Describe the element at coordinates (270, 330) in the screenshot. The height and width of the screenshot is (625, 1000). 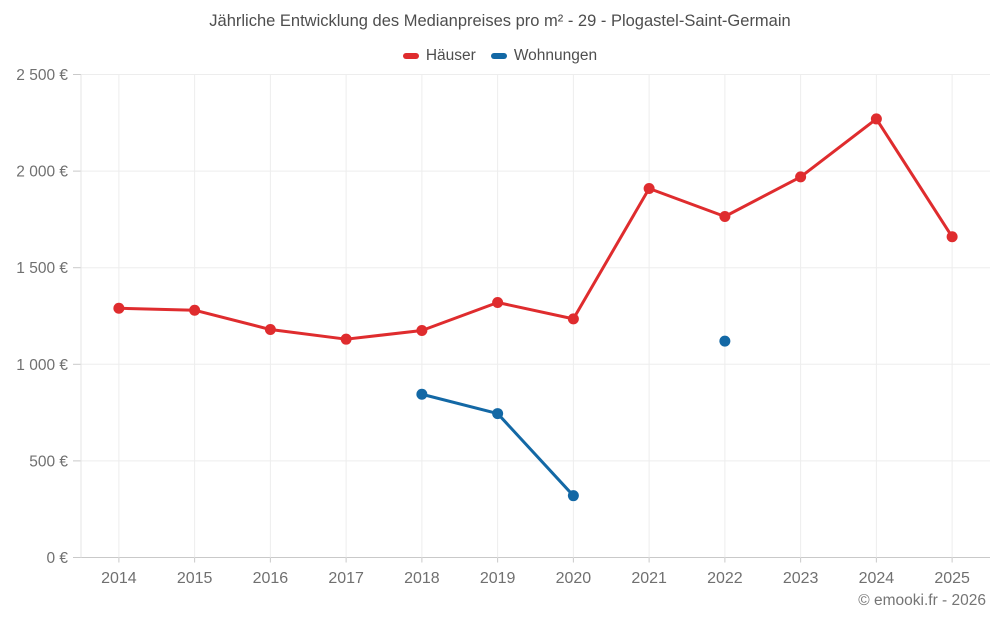
I see `data-point-h-user-2016` at that location.